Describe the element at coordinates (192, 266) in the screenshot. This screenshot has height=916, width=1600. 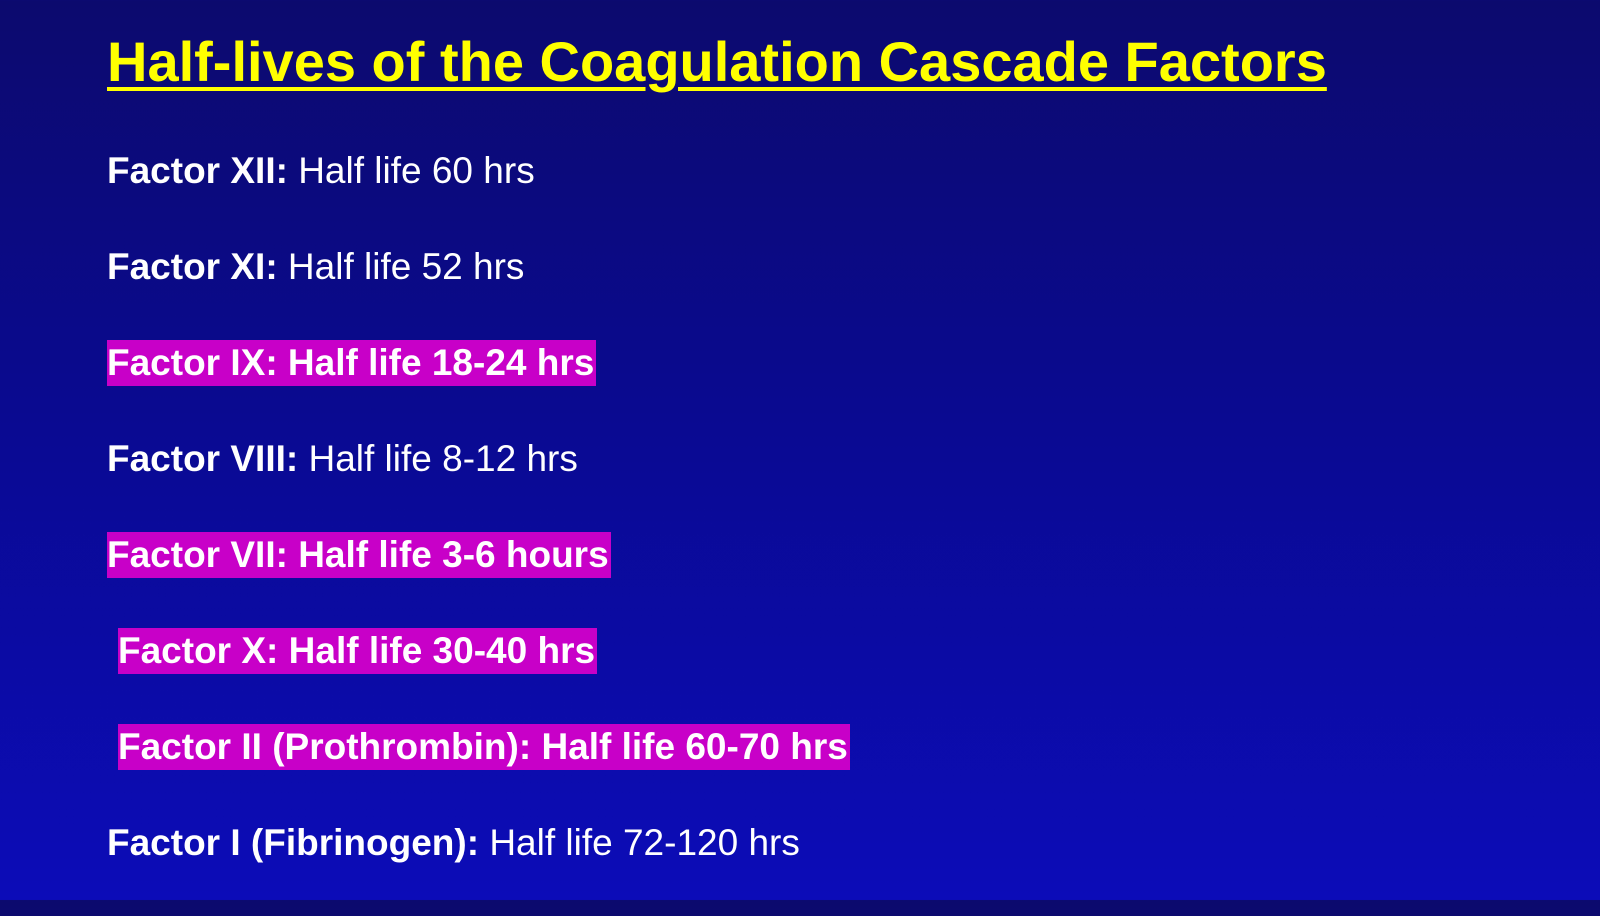
I see `factor-name: Factor XI:` at that location.